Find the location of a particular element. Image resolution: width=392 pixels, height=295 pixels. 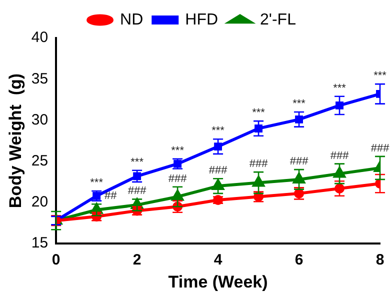

y-tick-label: 25 is located at coordinates (39, 161).